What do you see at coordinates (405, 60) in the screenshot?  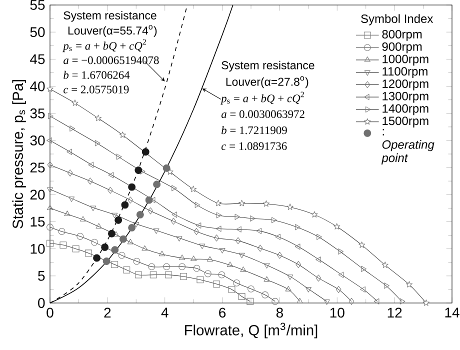 I see `legend-label: 1000rpm` at bounding box center [405, 60].